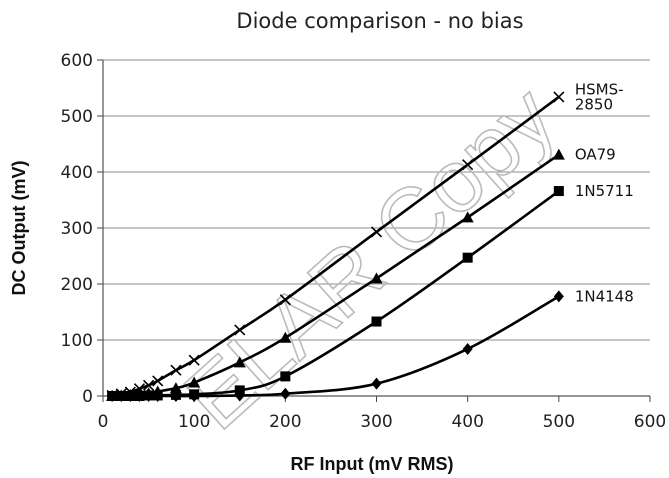 This screenshot has width=669, height=478. Describe the element at coordinates (650, 422) in the screenshot. I see `x-tick-label: 600` at that location.